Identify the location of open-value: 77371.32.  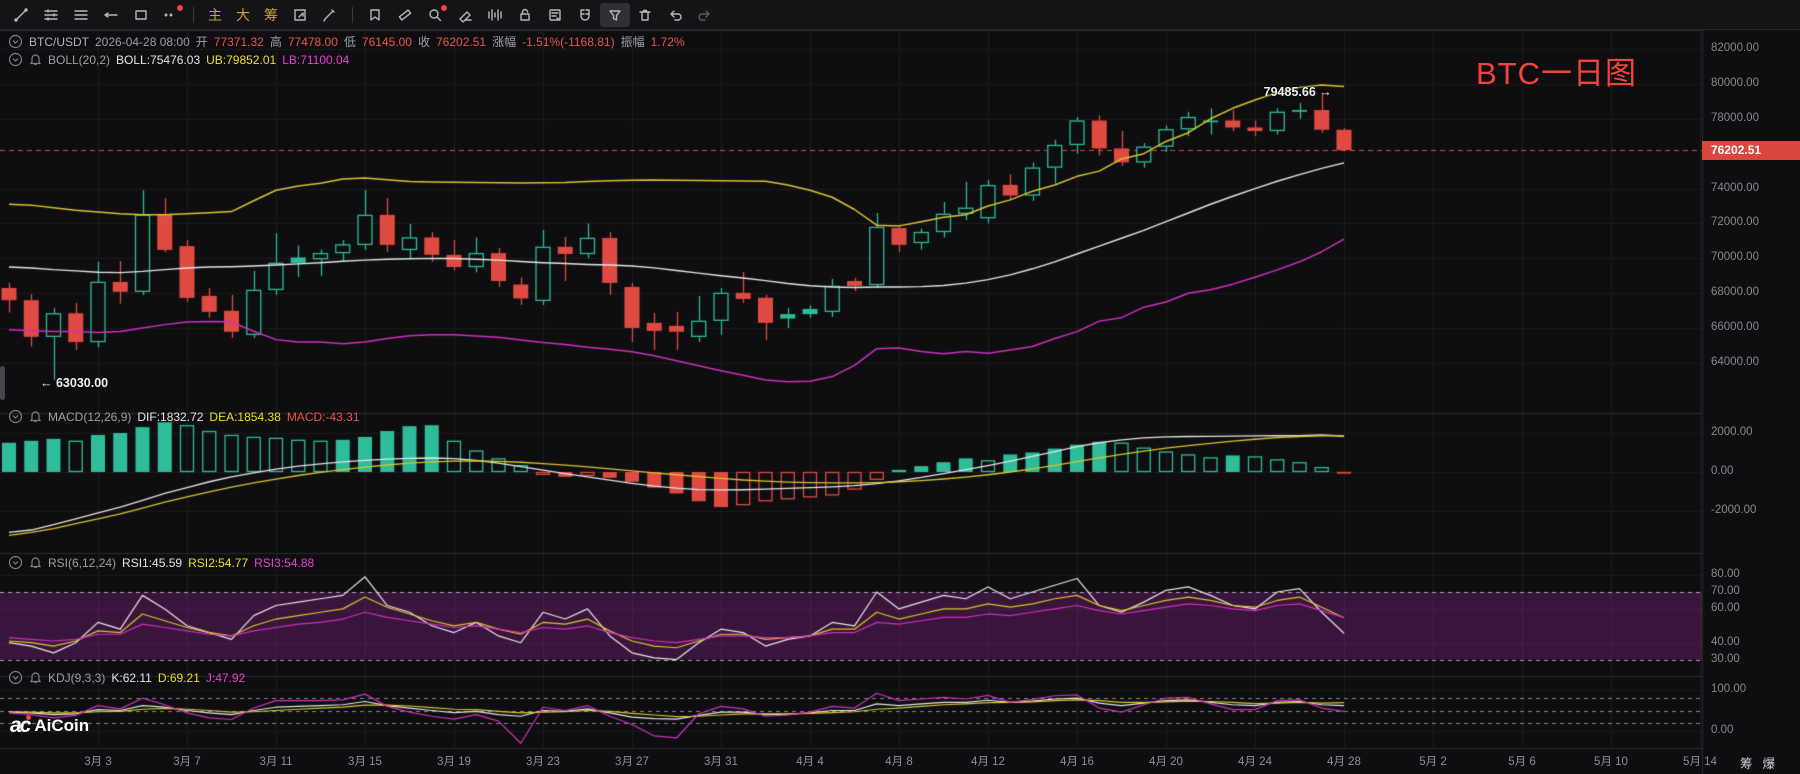
(238, 41).